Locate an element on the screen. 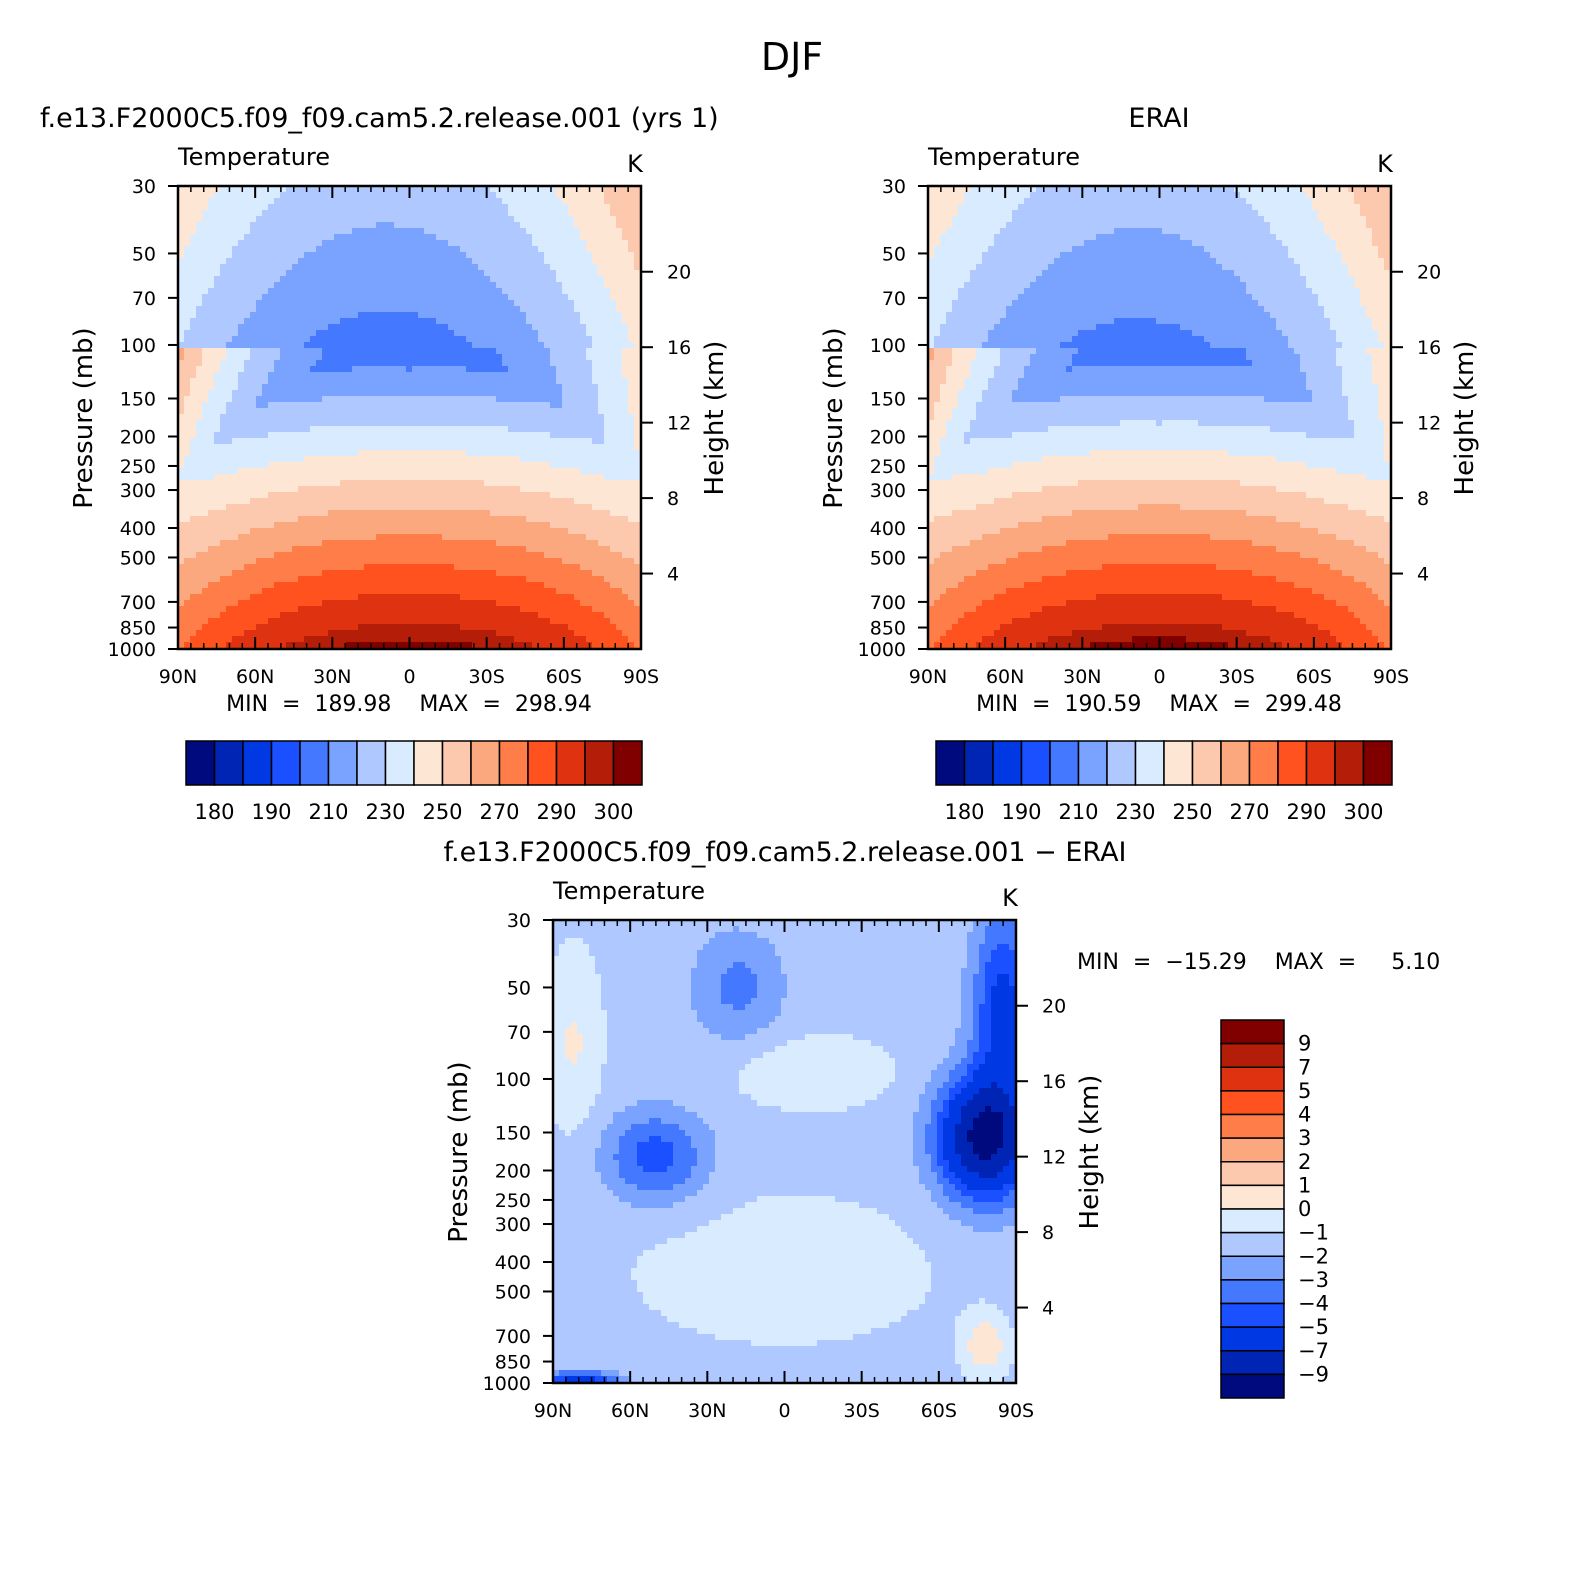  y-tick-label: 50 is located at coordinates (144, 254).